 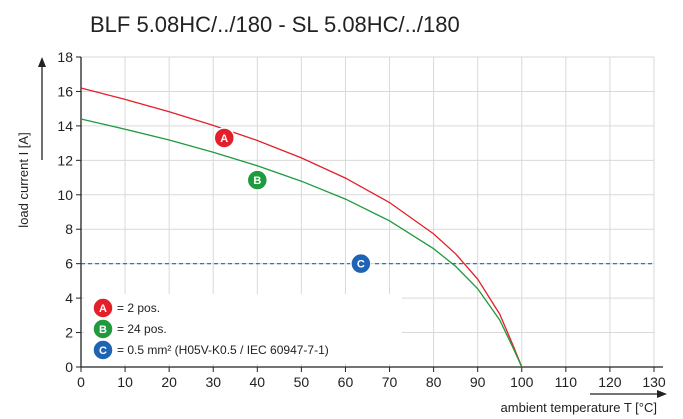 I want to click on x-tick-label: 120, so click(x=610, y=382).